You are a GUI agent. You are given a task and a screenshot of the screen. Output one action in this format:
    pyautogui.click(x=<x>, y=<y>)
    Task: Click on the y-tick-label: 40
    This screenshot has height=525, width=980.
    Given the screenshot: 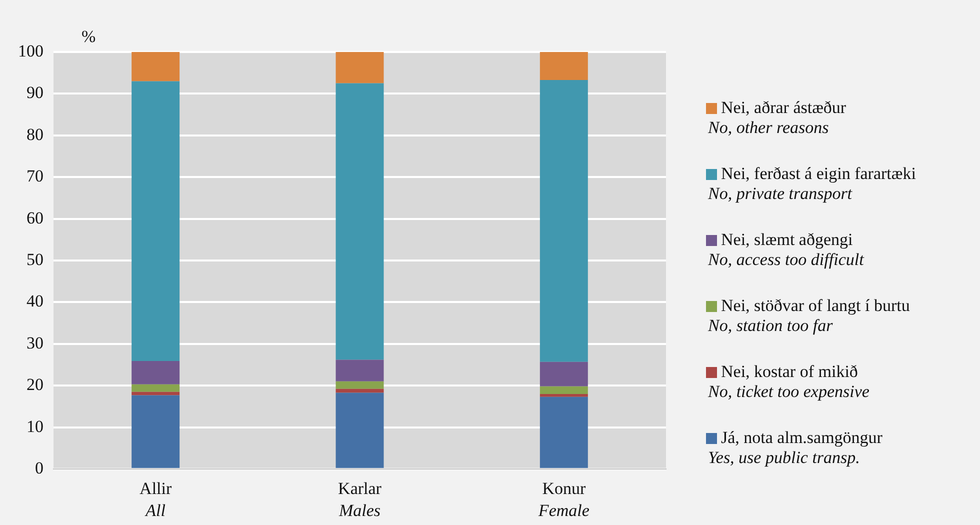 What is the action you would take?
    pyautogui.click(x=35, y=301)
    